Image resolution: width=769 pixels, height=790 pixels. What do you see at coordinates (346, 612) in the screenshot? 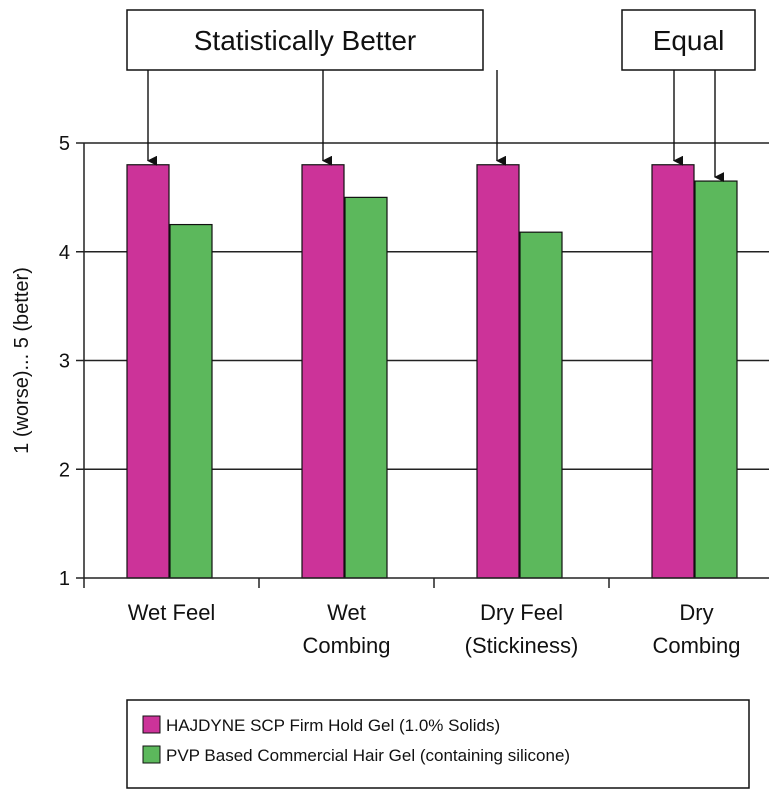
I see `x-category-label: Wet` at bounding box center [346, 612].